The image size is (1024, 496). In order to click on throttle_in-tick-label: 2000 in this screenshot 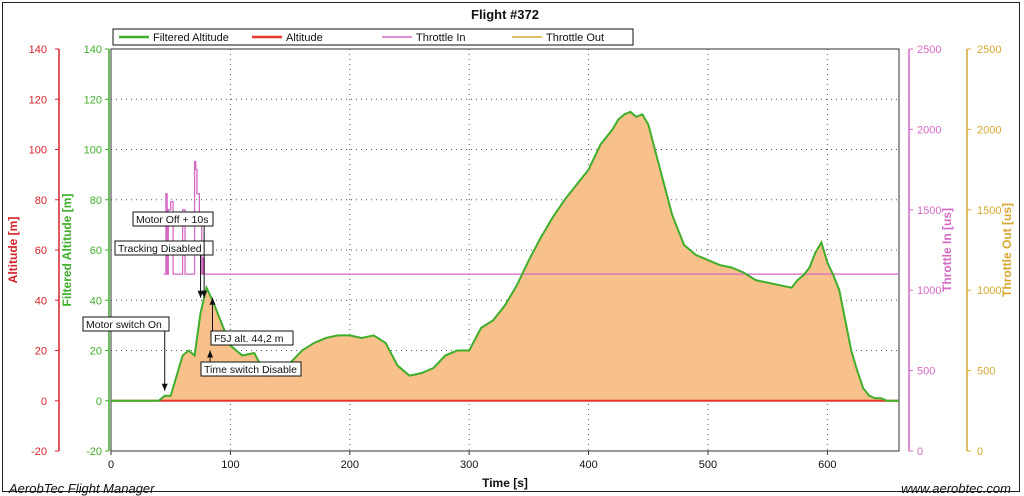, I will do `click(929, 130)`.